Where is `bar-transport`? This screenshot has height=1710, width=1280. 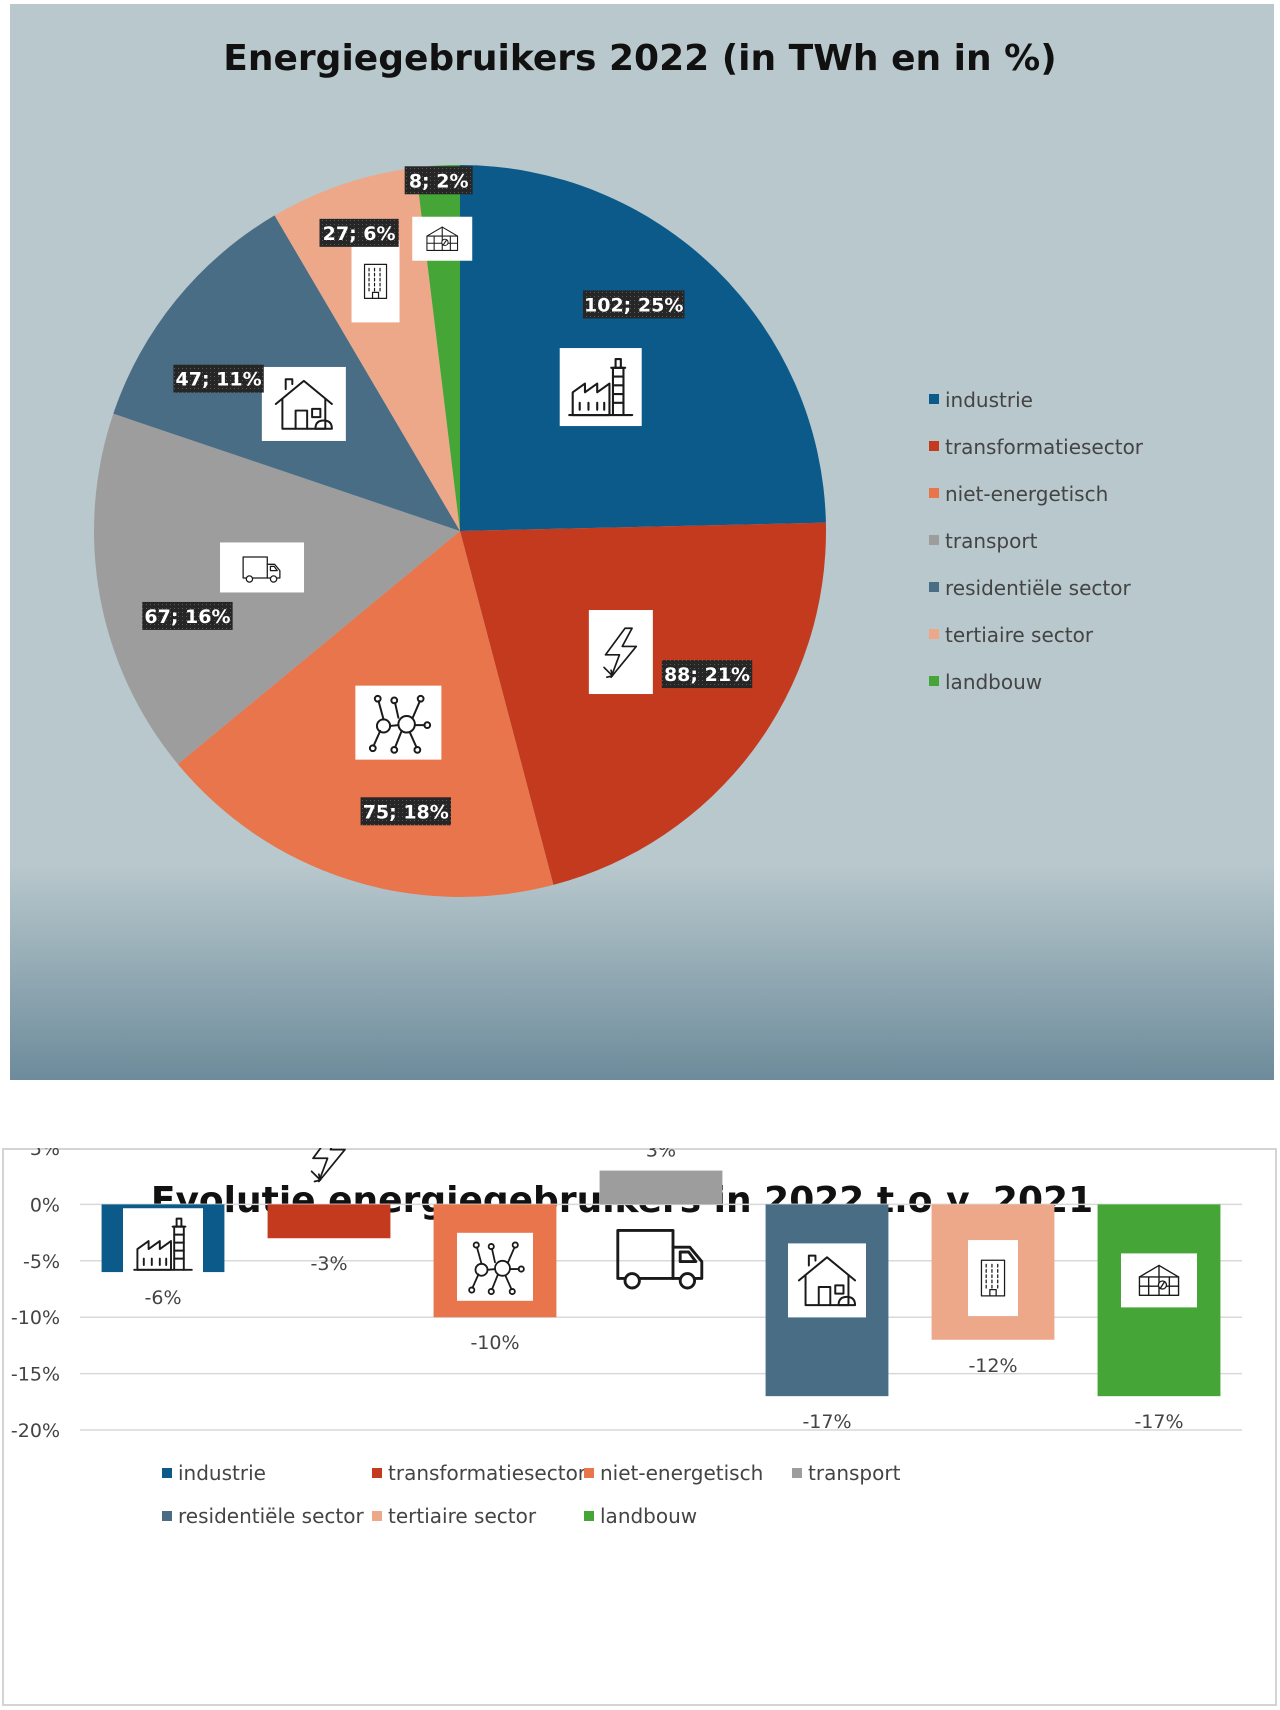
bar-transport is located at coordinates (661, 1187).